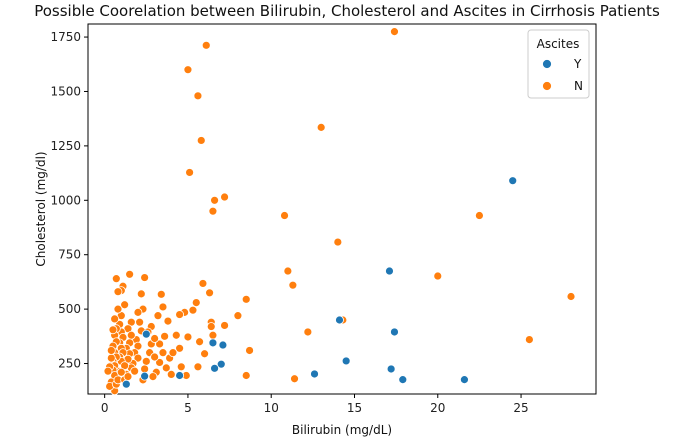  Describe the element at coordinates (342, 430) in the screenshot. I see `x-axis-label: Bilirubin (mg/dL)` at that location.